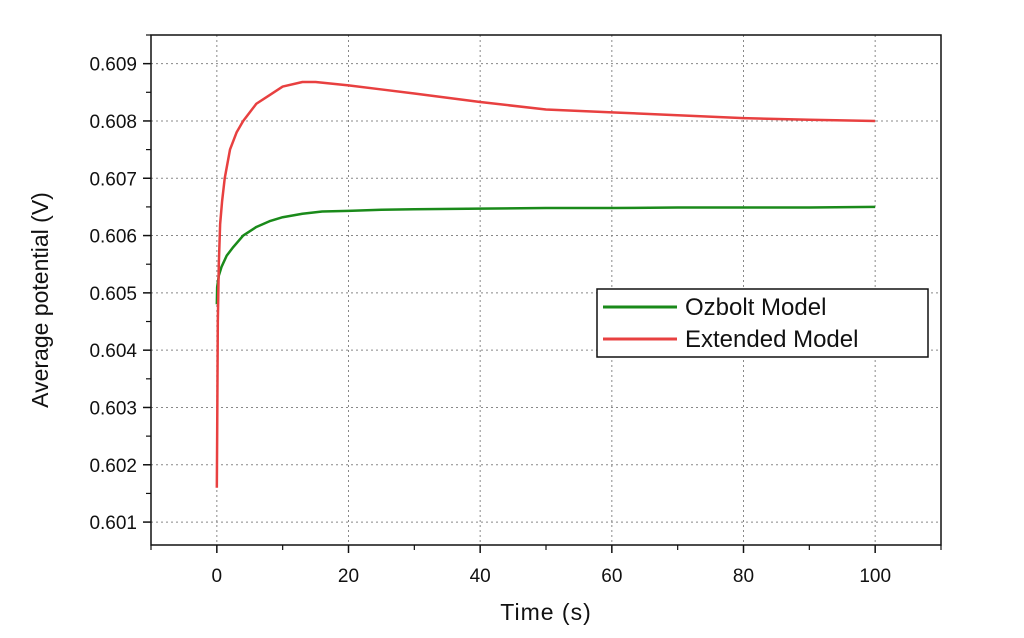 The width and height of the screenshot is (1024, 638). I want to click on y-tick-label: 0.604, so click(113, 351).